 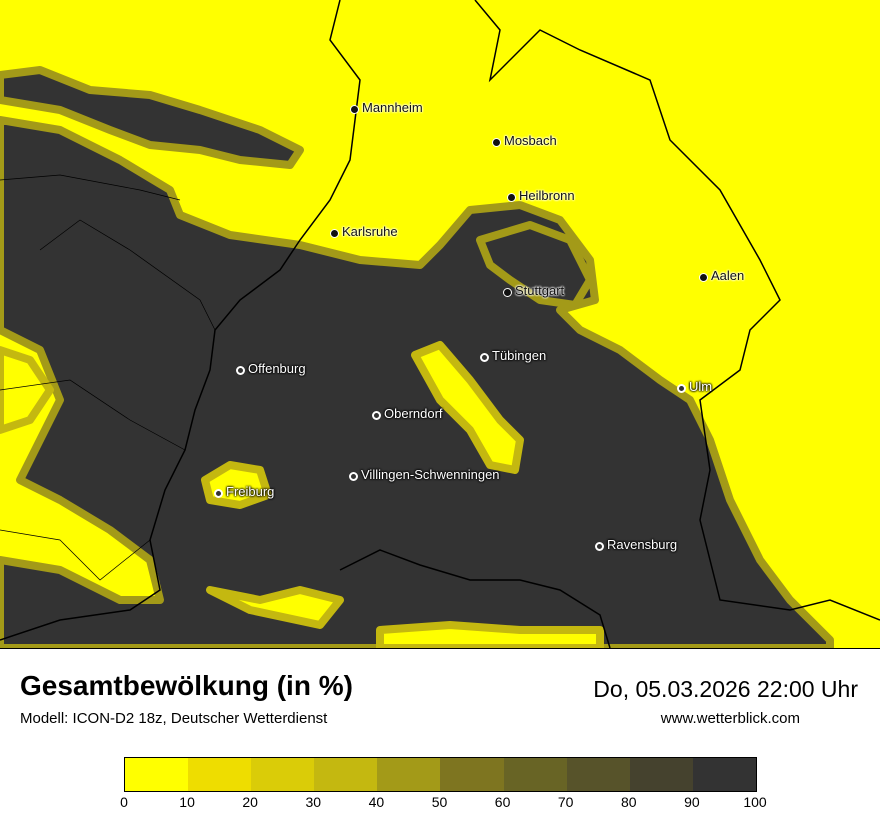 What do you see at coordinates (629, 802) in the screenshot?
I see `legend-tick-label: 80` at bounding box center [629, 802].